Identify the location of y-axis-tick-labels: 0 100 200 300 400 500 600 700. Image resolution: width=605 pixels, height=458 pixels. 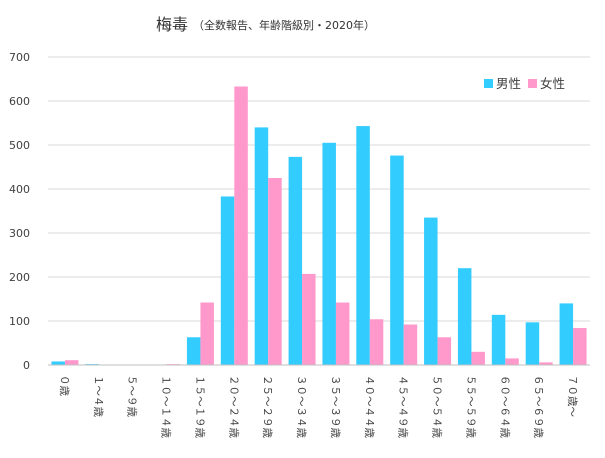
(19, 211).